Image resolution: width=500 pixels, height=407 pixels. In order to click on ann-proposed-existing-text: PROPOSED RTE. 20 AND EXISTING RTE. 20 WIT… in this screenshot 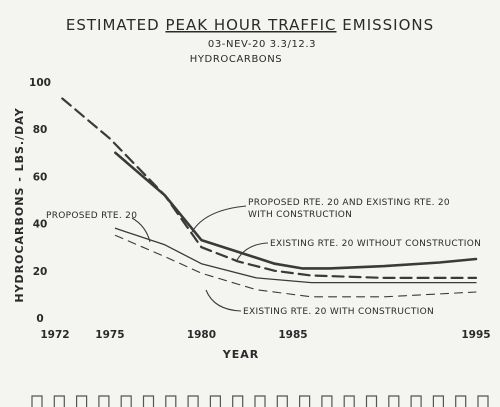, I will do `click(349, 209)`.